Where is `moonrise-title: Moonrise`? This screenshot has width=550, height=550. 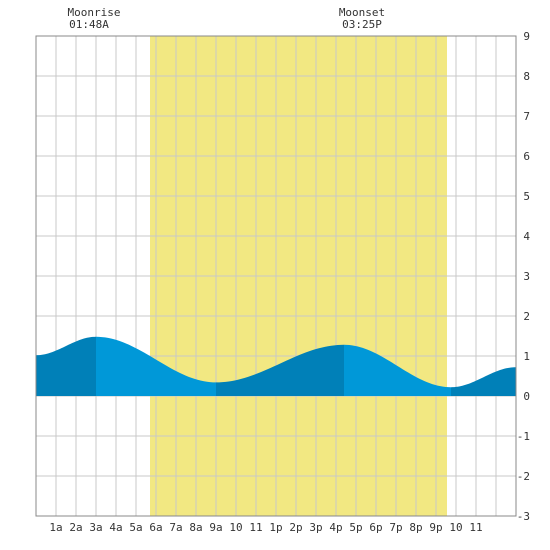 moonrise-title: Moonrise is located at coordinates (94, 12).